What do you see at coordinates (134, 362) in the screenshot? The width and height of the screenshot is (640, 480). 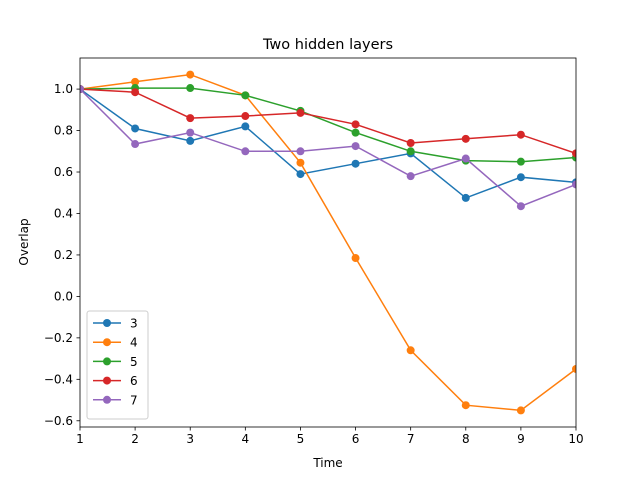 I see `legend-label-5: 5` at bounding box center [134, 362].